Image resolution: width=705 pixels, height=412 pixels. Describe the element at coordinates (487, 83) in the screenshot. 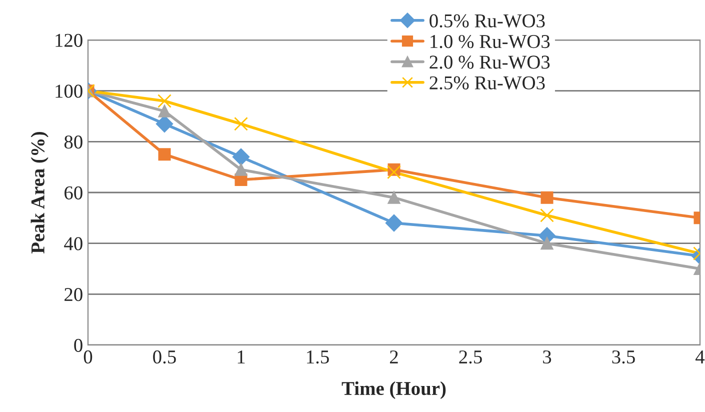

I see `legend-label: 2.5% Ru-WO3` at that location.